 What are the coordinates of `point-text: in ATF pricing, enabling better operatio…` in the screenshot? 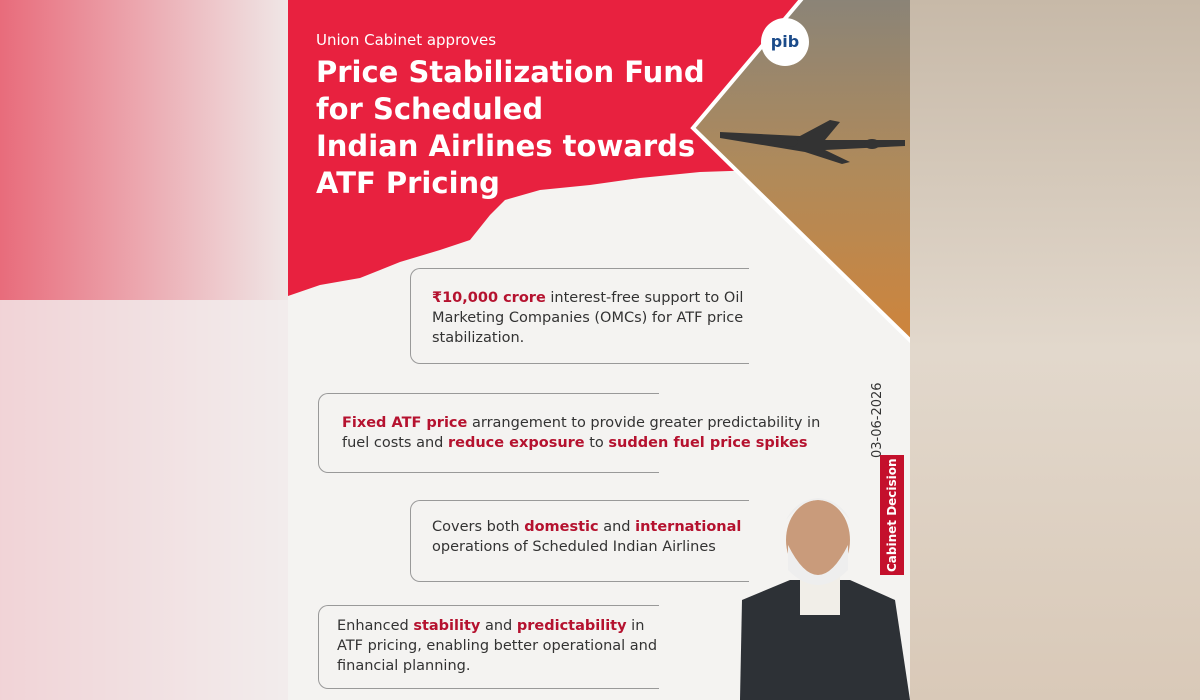 It's located at (497, 646).